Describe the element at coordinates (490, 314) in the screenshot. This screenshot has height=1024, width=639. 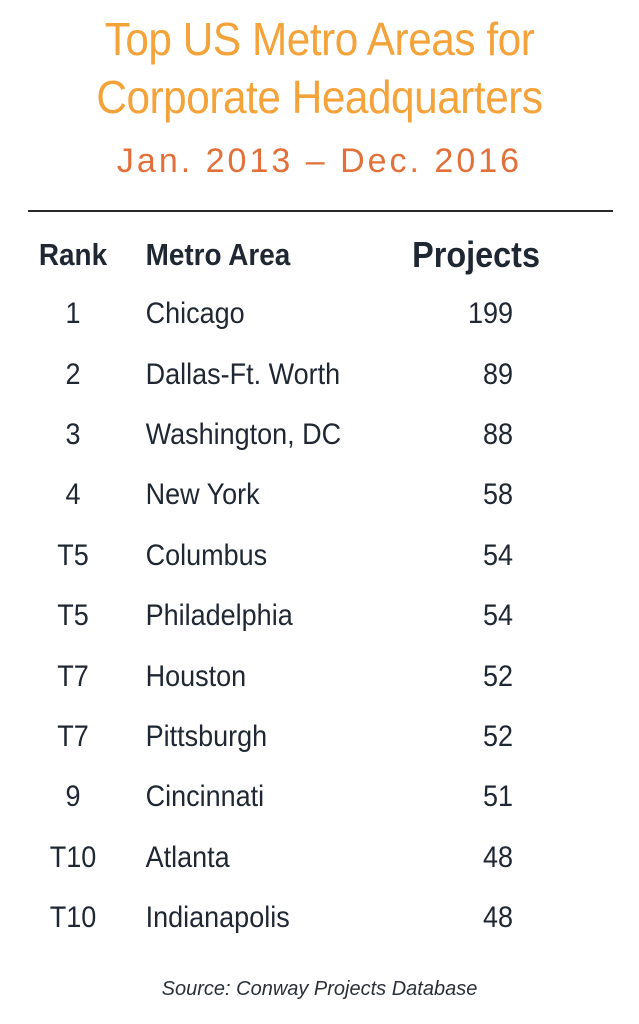
I see `projects-cell: 199` at that location.